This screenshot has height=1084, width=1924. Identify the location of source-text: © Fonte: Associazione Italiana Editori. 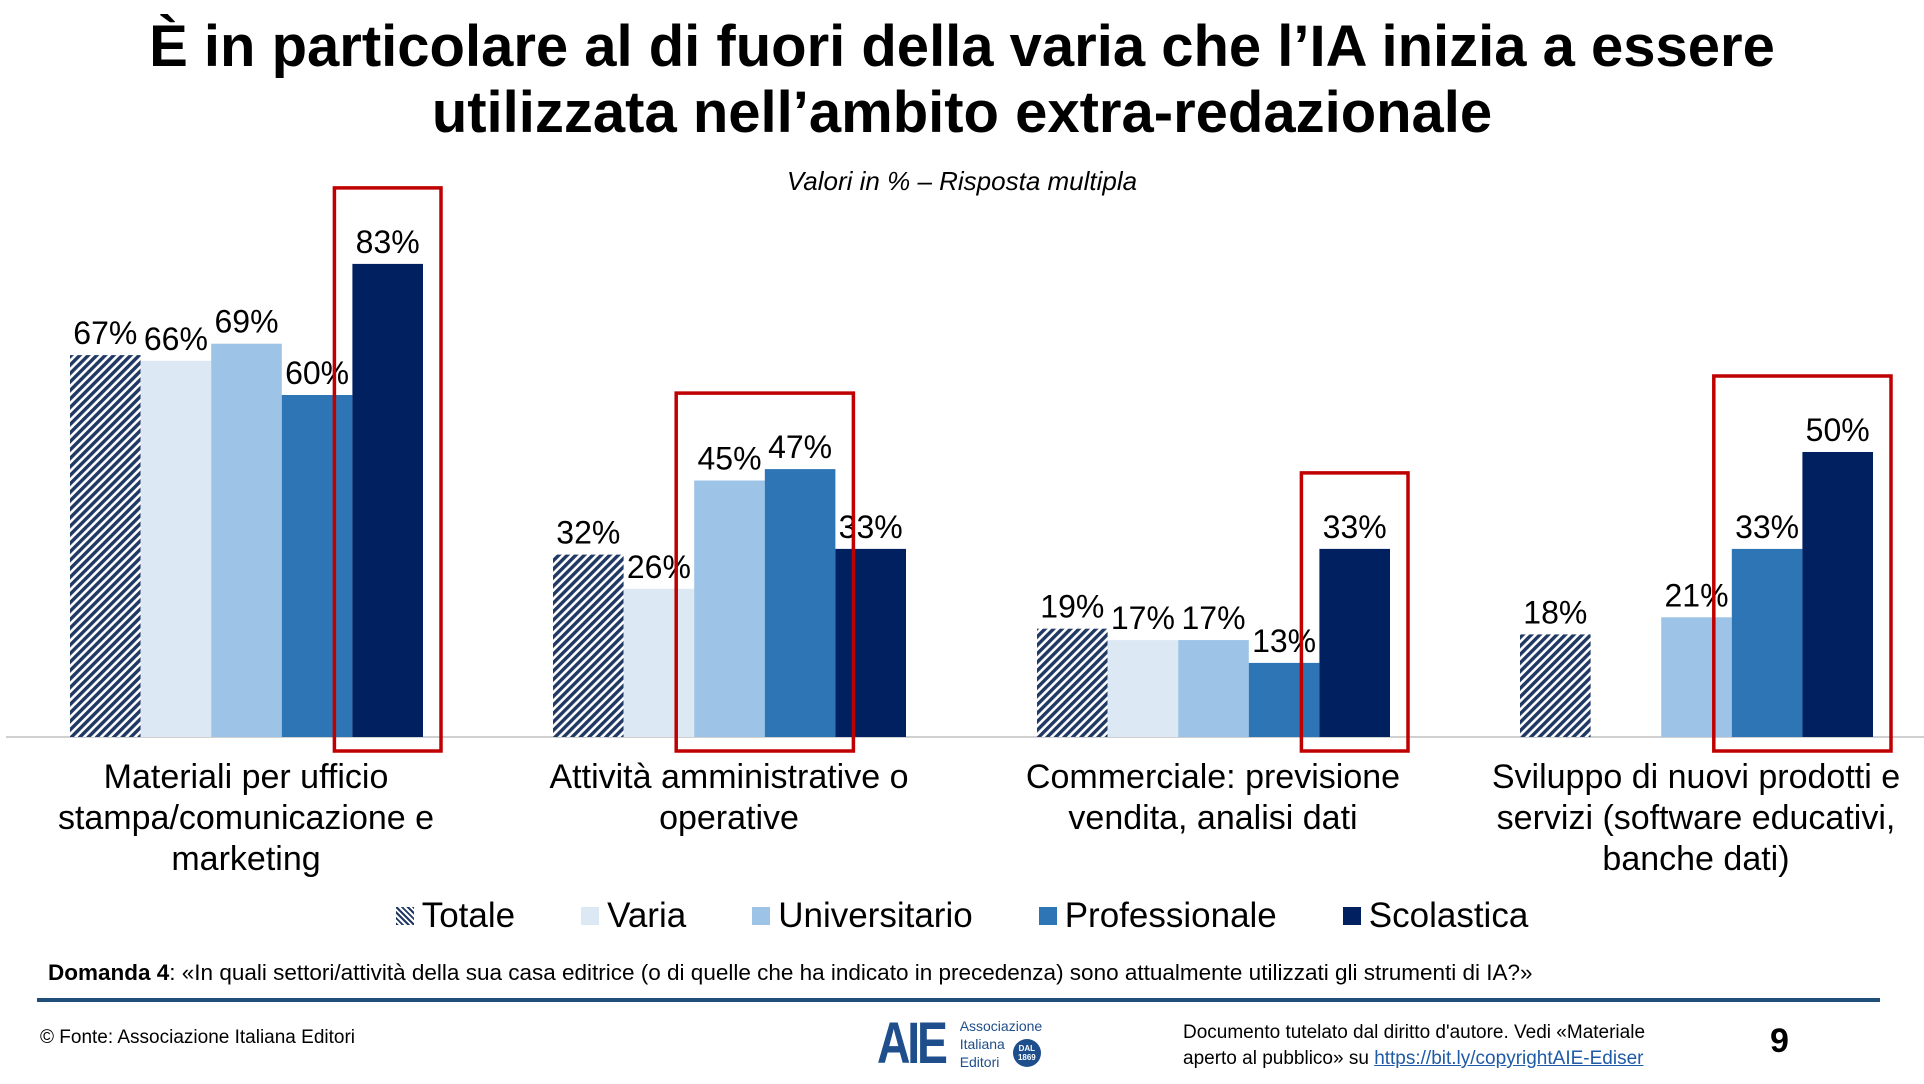
(198, 1037).